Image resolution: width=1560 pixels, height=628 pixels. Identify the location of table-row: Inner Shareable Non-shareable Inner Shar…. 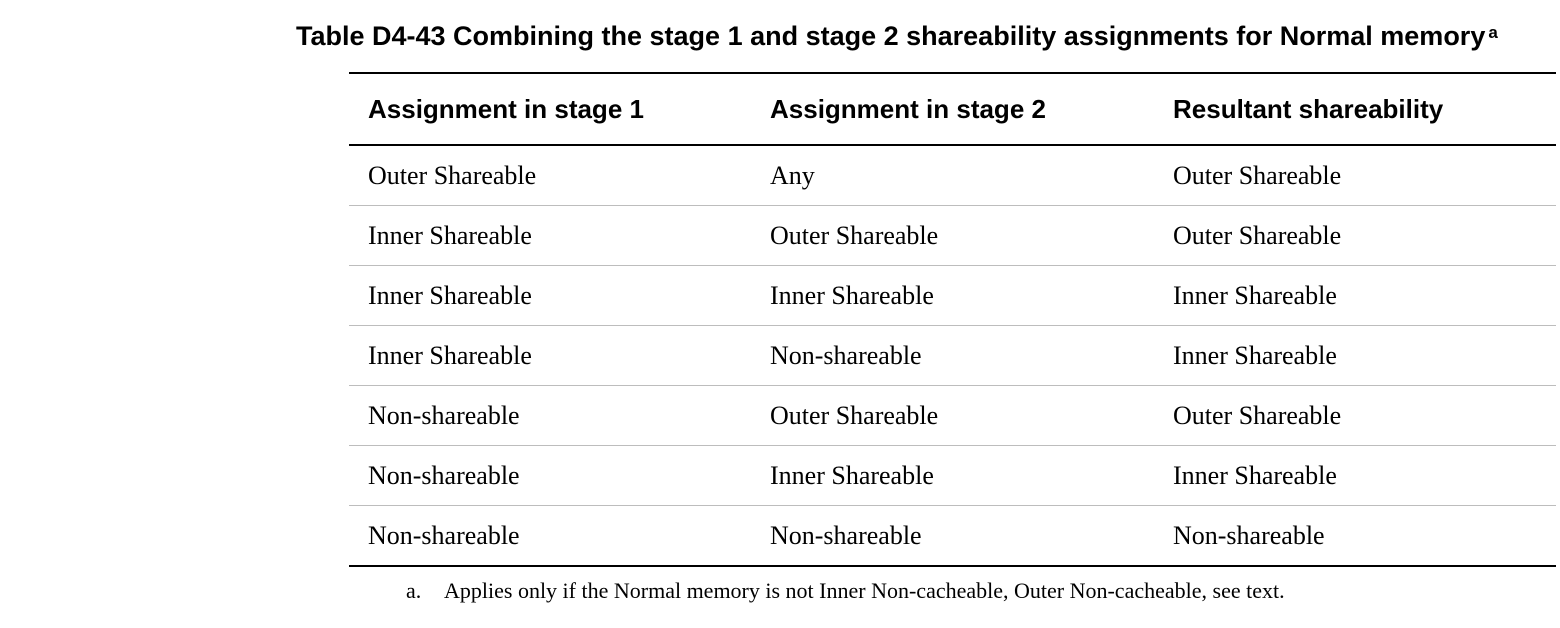
(952, 356).